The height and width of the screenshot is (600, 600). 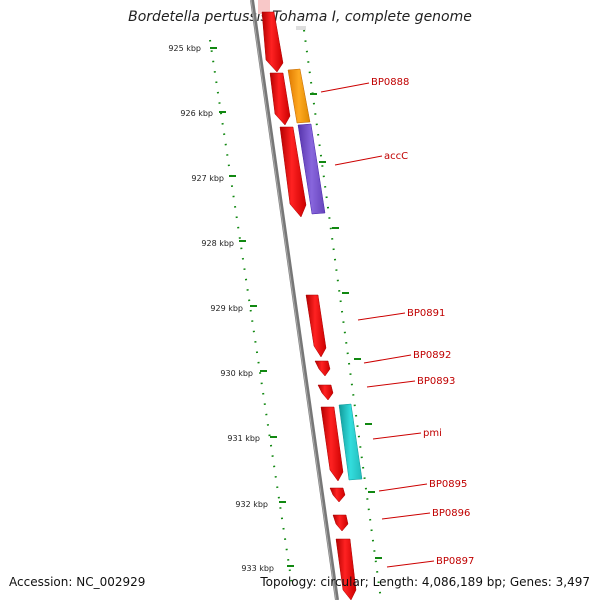 What do you see at coordinates (252, 307) in the screenshot?
I see `major-ticks-inner` at bounding box center [252, 307].